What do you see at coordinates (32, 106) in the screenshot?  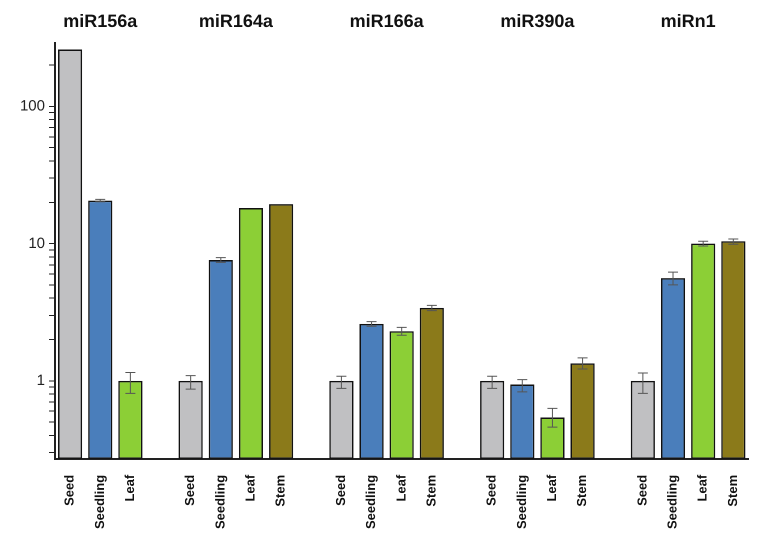 I see `y-tick-label: 100` at bounding box center [32, 106].